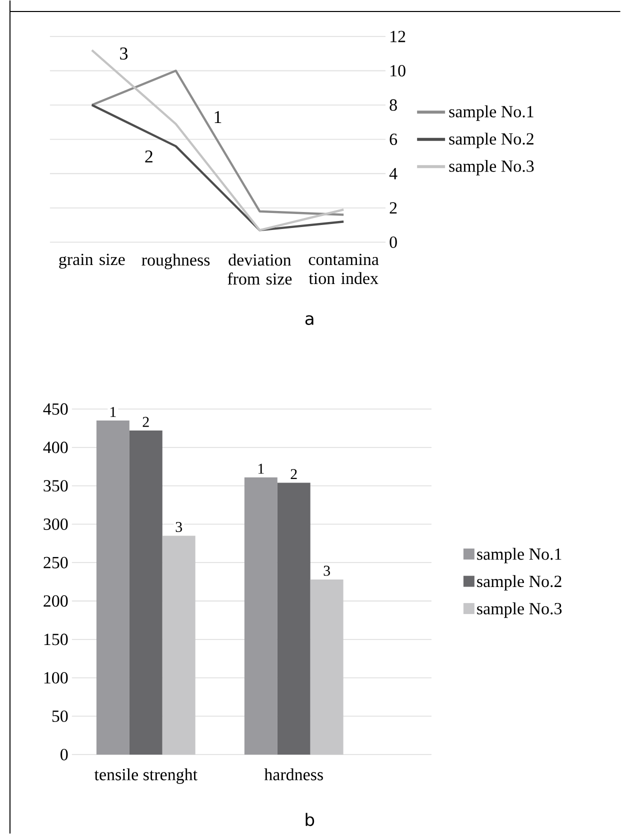 The image size is (621, 834). What do you see at coordinates (394, 140) in the screenshot?
I see `y-tick-label: 6` at bounding box center [394, 140].